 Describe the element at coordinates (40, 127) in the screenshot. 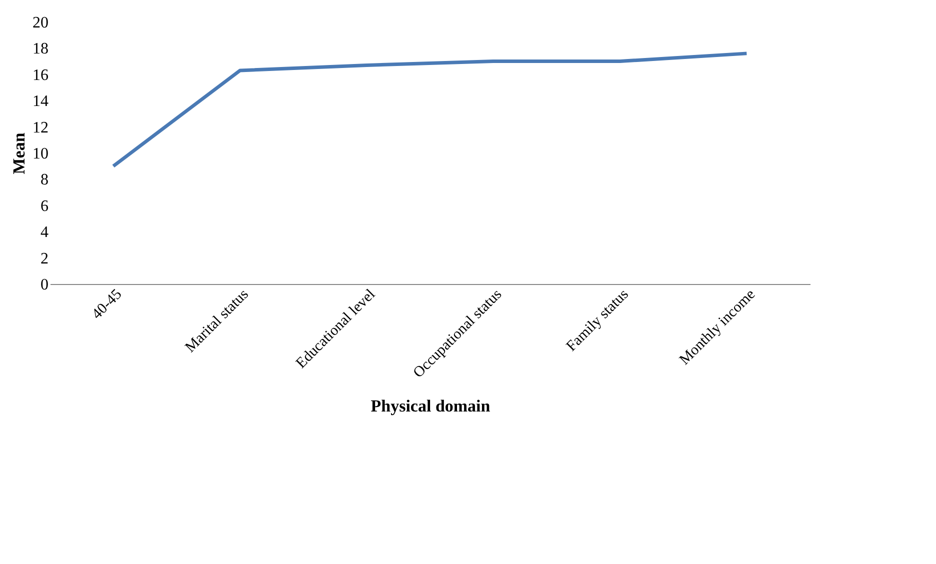

I see `y-tick-label: 12` at that location.